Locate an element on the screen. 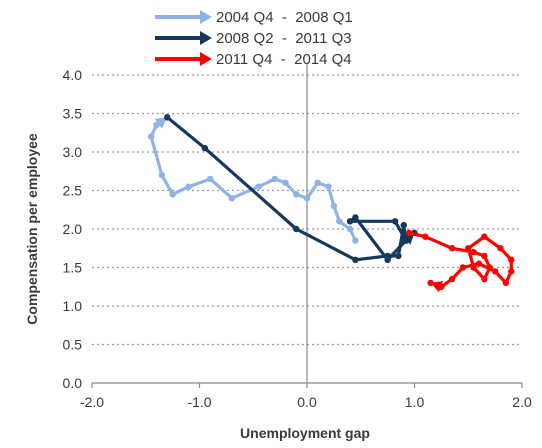 The image size is (542, 448). legend-label: 2008 Q2 - 2011 Q3 is located at coordinates (284, 38).